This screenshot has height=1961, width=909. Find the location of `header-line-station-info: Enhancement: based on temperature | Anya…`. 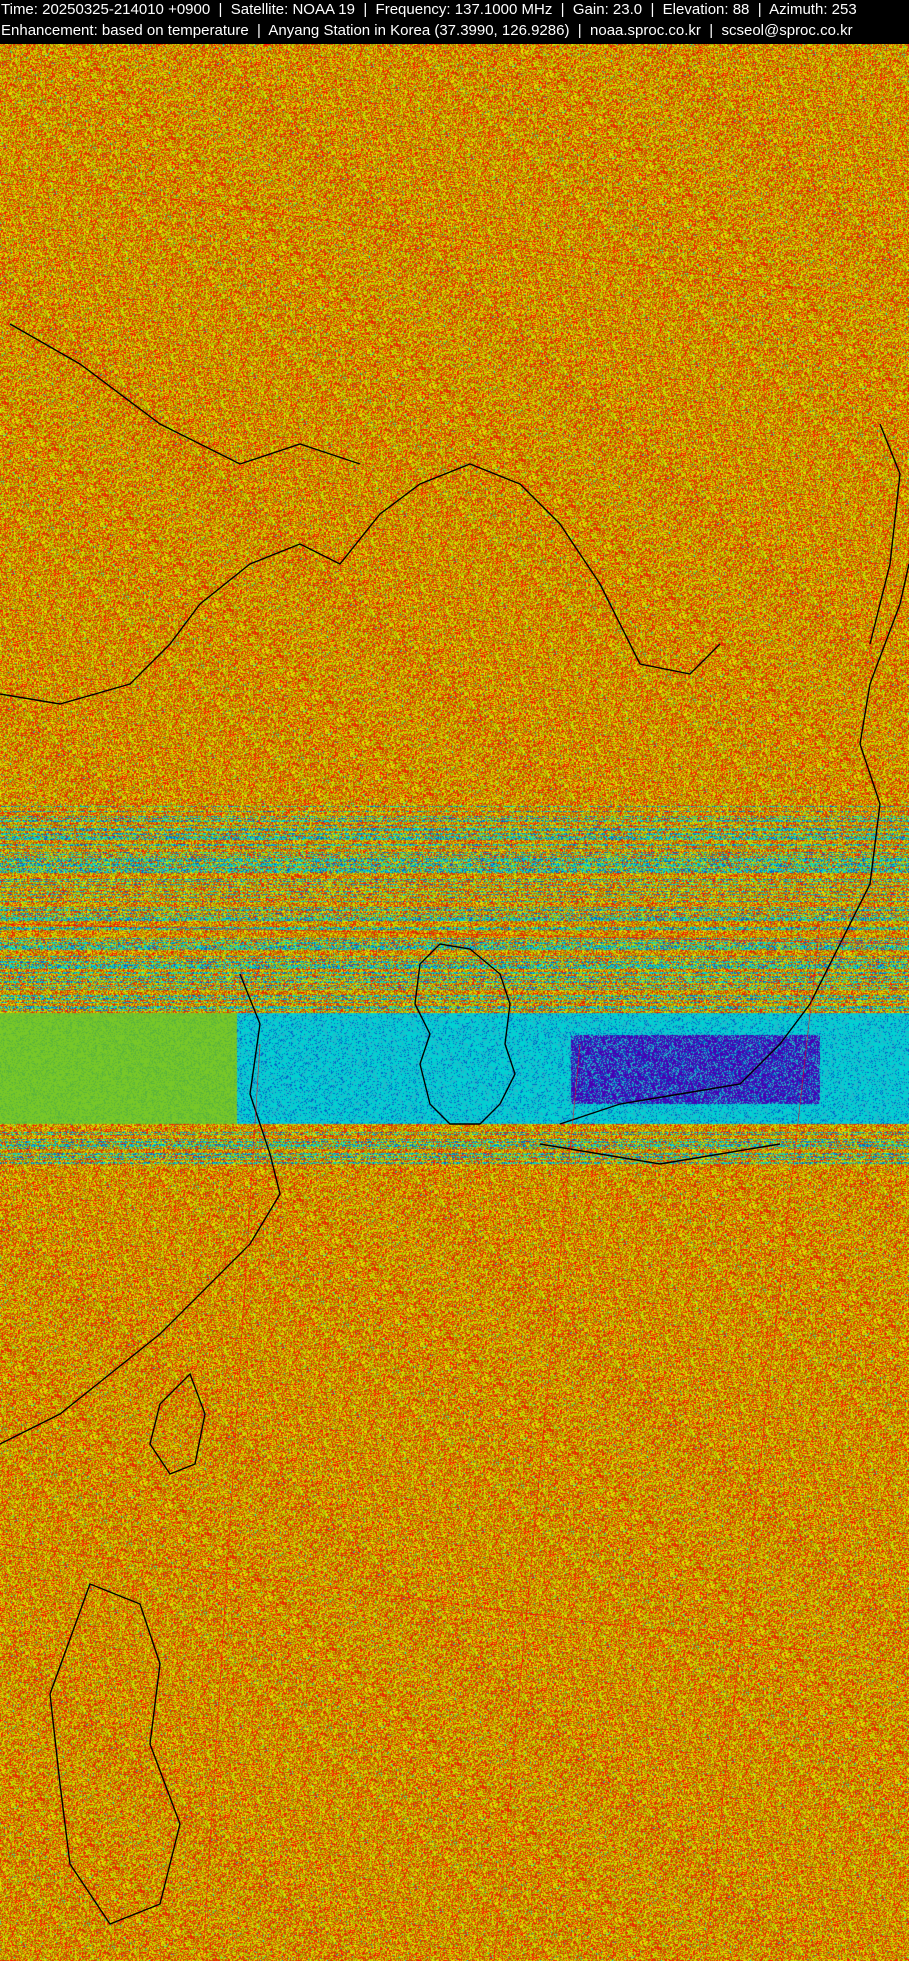

header-line-station-info: Enhancement: based on temperature | Anya… is located at coordinates (427, 30).